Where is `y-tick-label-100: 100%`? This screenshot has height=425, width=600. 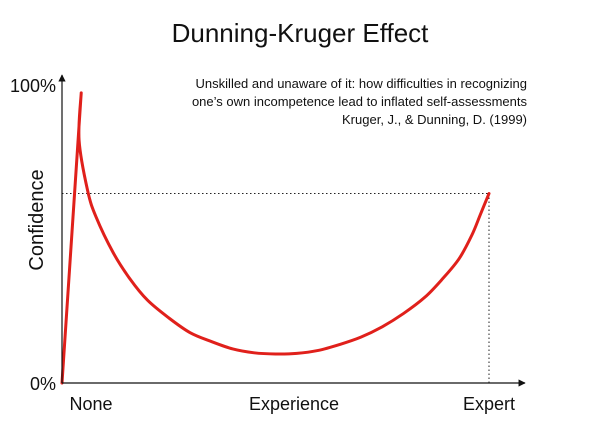 y-tick-label-100: 100% is located at coordinates (33, 86).